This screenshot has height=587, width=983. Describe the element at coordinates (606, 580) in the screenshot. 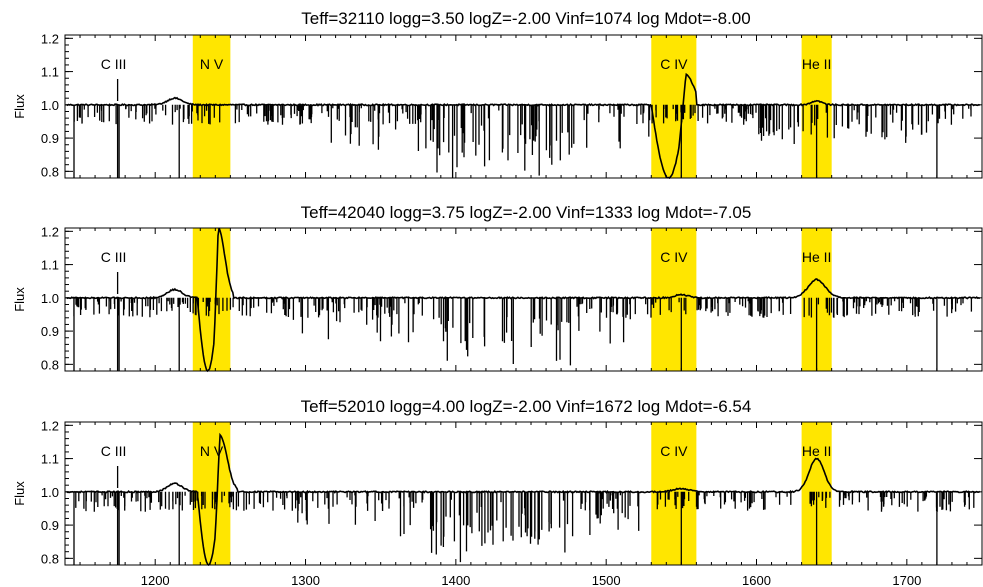

I see `x-tick-label: 1500` at that location.